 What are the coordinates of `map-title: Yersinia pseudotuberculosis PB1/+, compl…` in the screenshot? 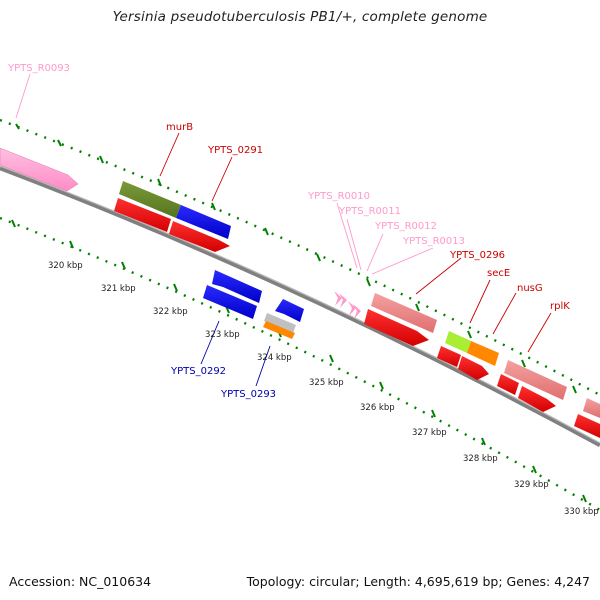 It's located at (300, 17).